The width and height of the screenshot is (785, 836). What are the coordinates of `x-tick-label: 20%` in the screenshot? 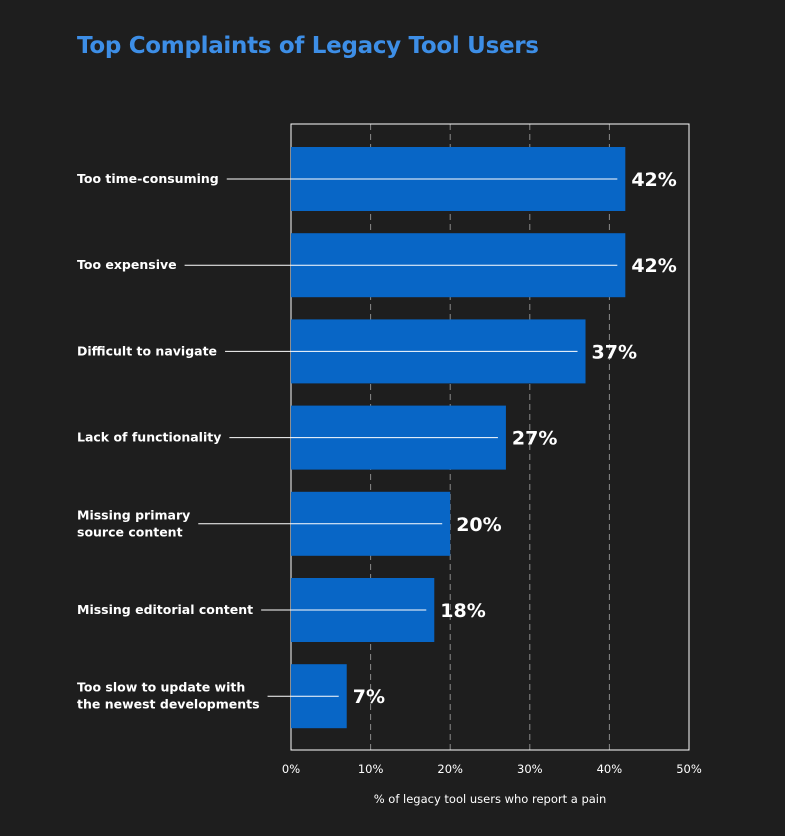 It's located at (450, 769).